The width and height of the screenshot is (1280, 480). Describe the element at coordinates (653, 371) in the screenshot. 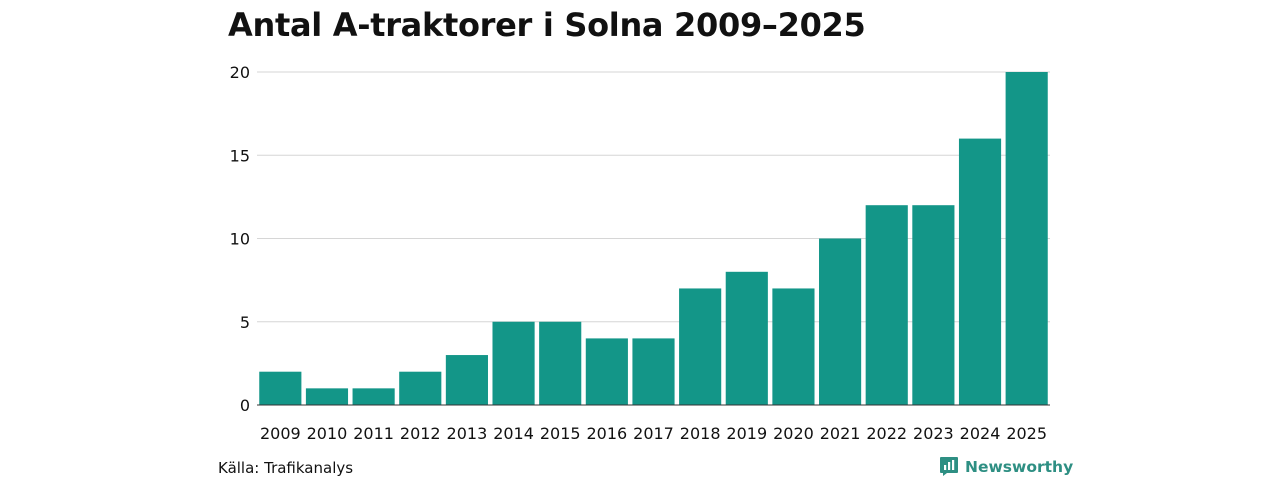

I see `bar-2017` at that location.